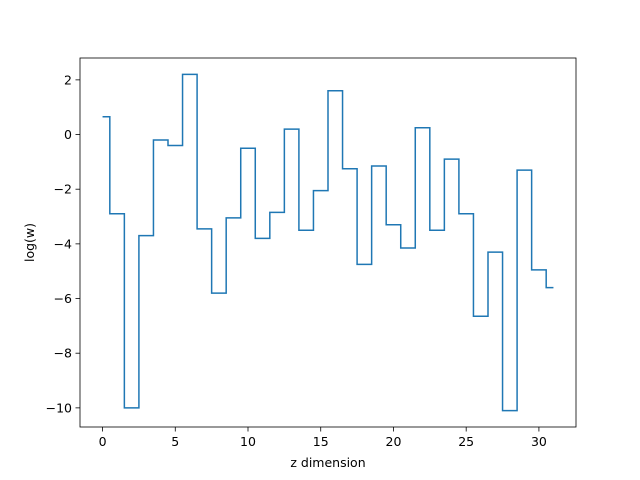  I want to click on x-tick-label: 25, so click(466, 441).